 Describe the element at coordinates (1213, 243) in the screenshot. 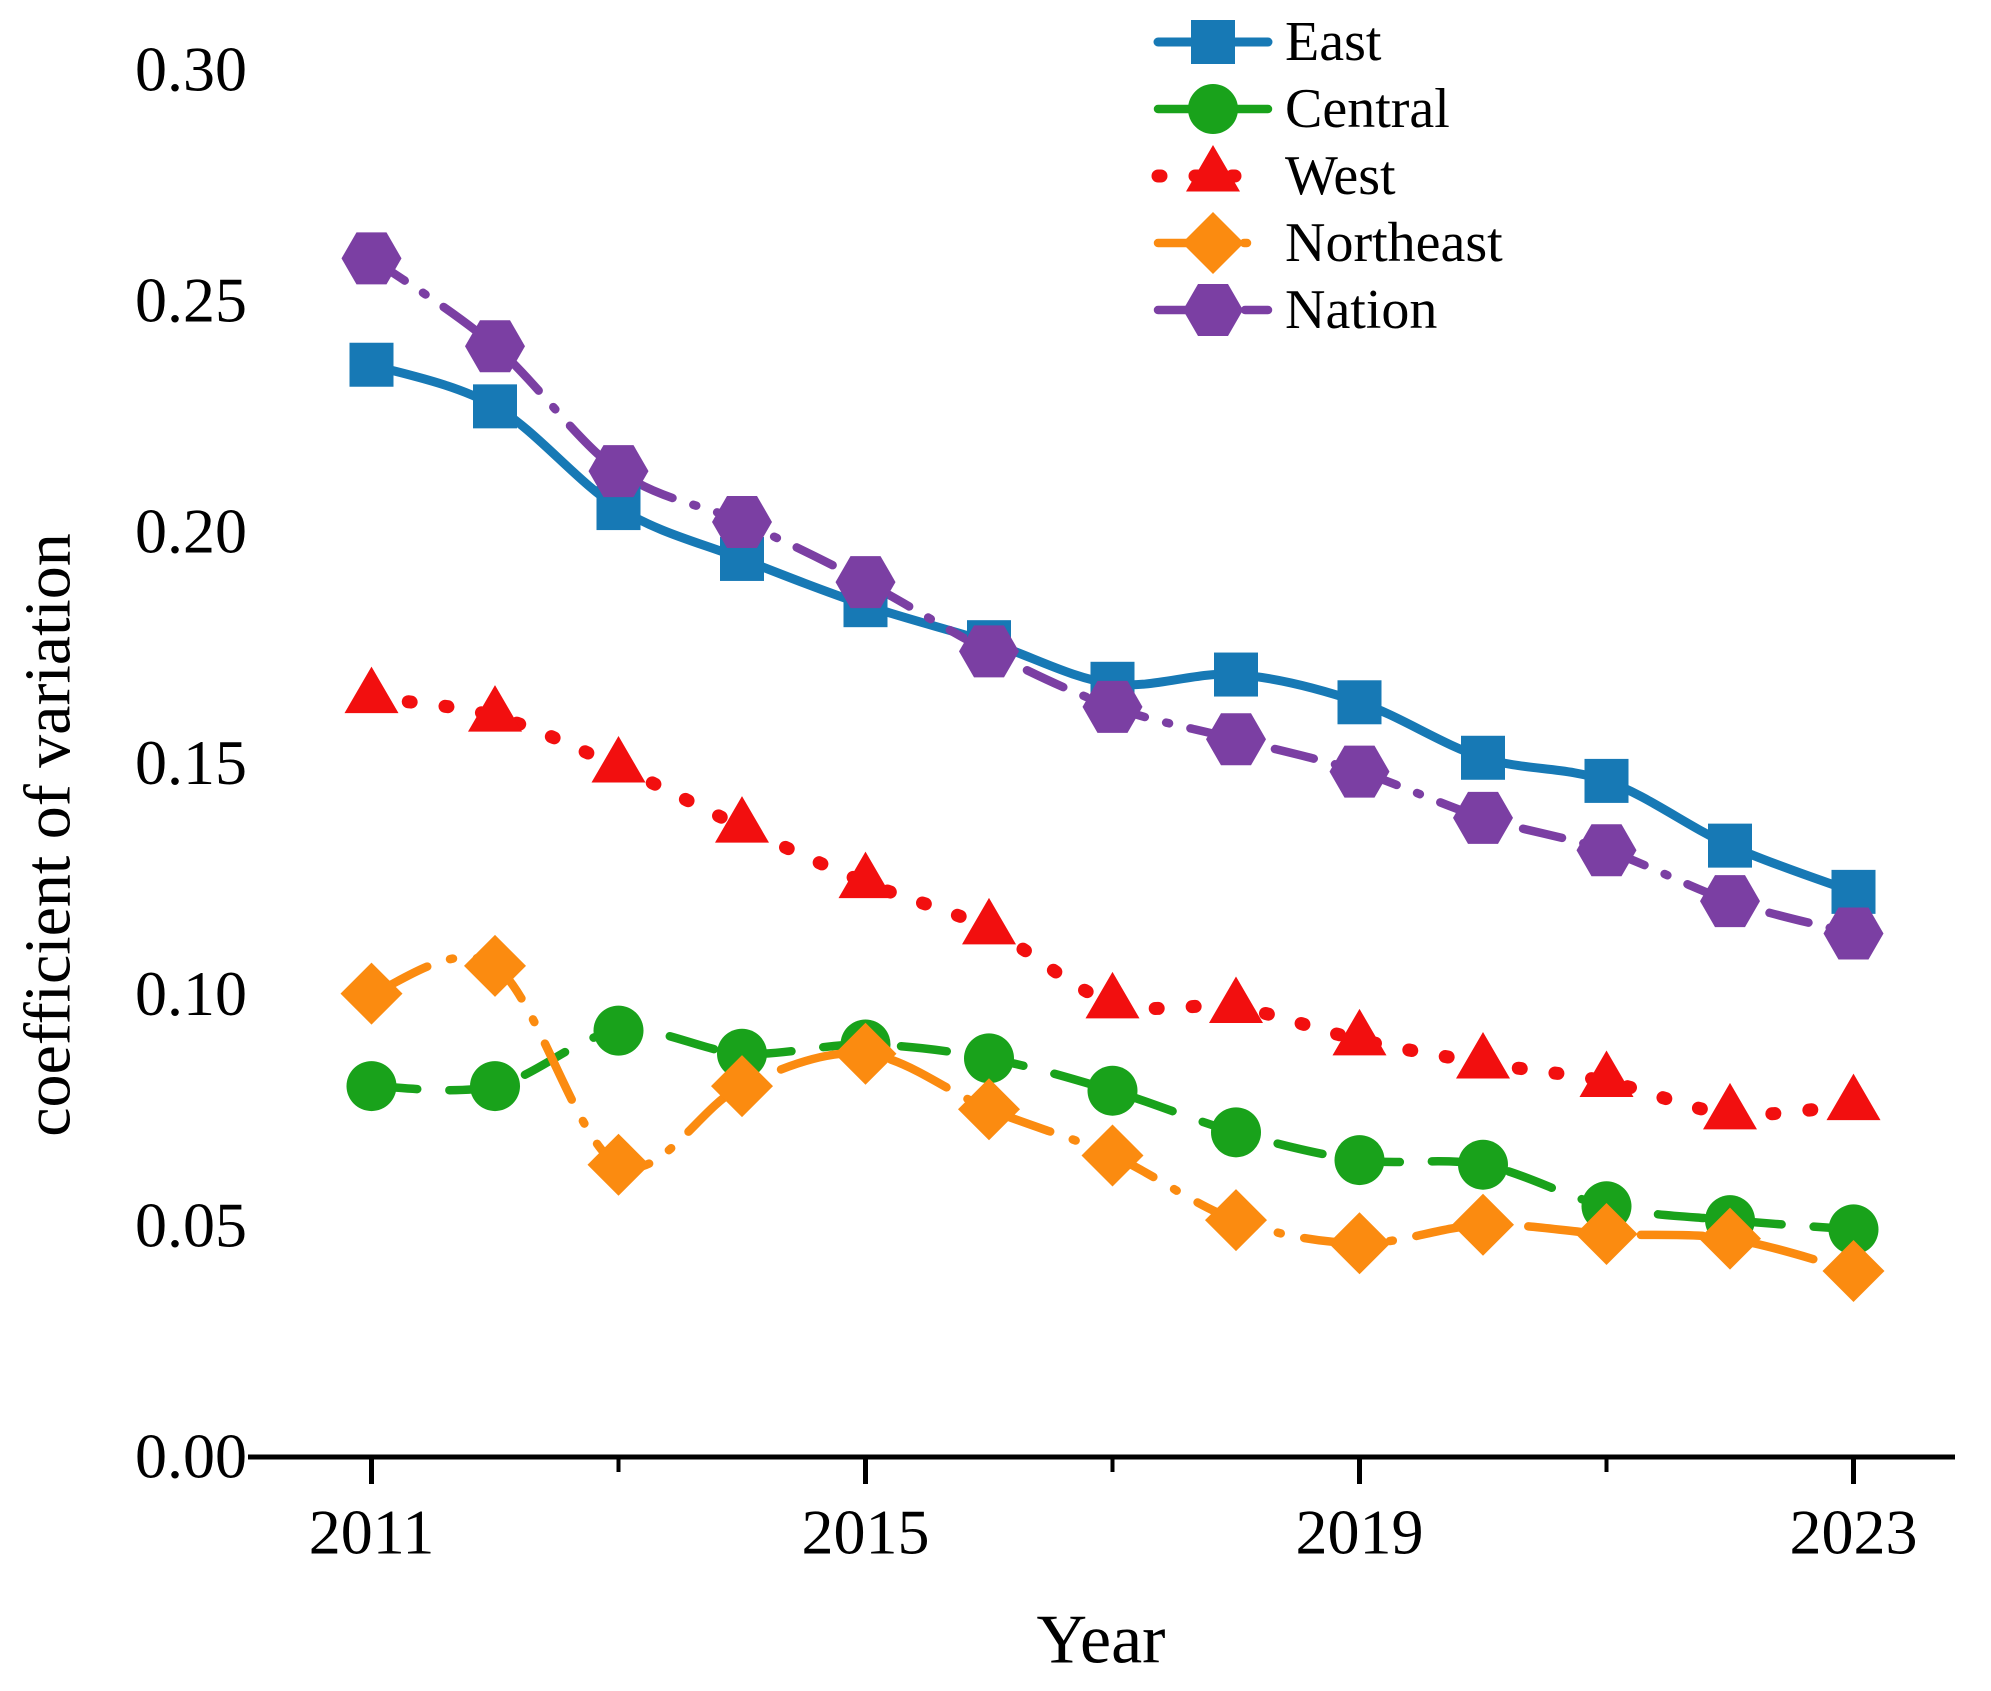

I see `legend-marker-diamond` at that location.